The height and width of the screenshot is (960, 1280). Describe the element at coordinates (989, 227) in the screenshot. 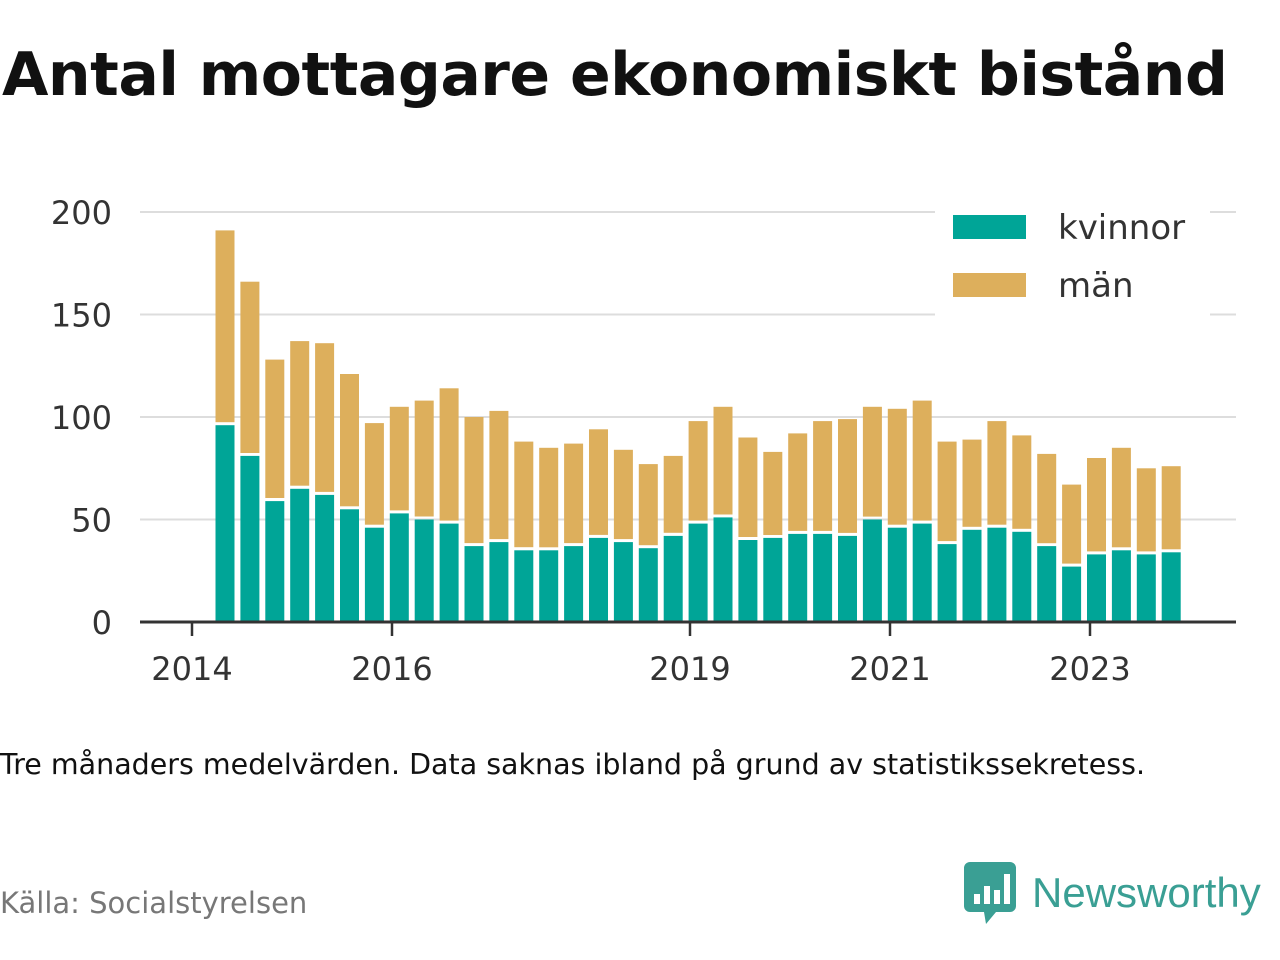

I see `legend-swatch-kvinnor` at that location.